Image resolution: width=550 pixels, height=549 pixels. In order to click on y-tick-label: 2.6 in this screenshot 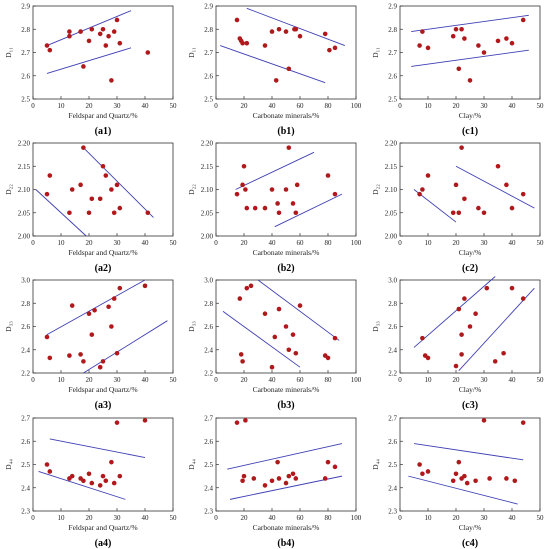, I will do `click(392, 327)`.